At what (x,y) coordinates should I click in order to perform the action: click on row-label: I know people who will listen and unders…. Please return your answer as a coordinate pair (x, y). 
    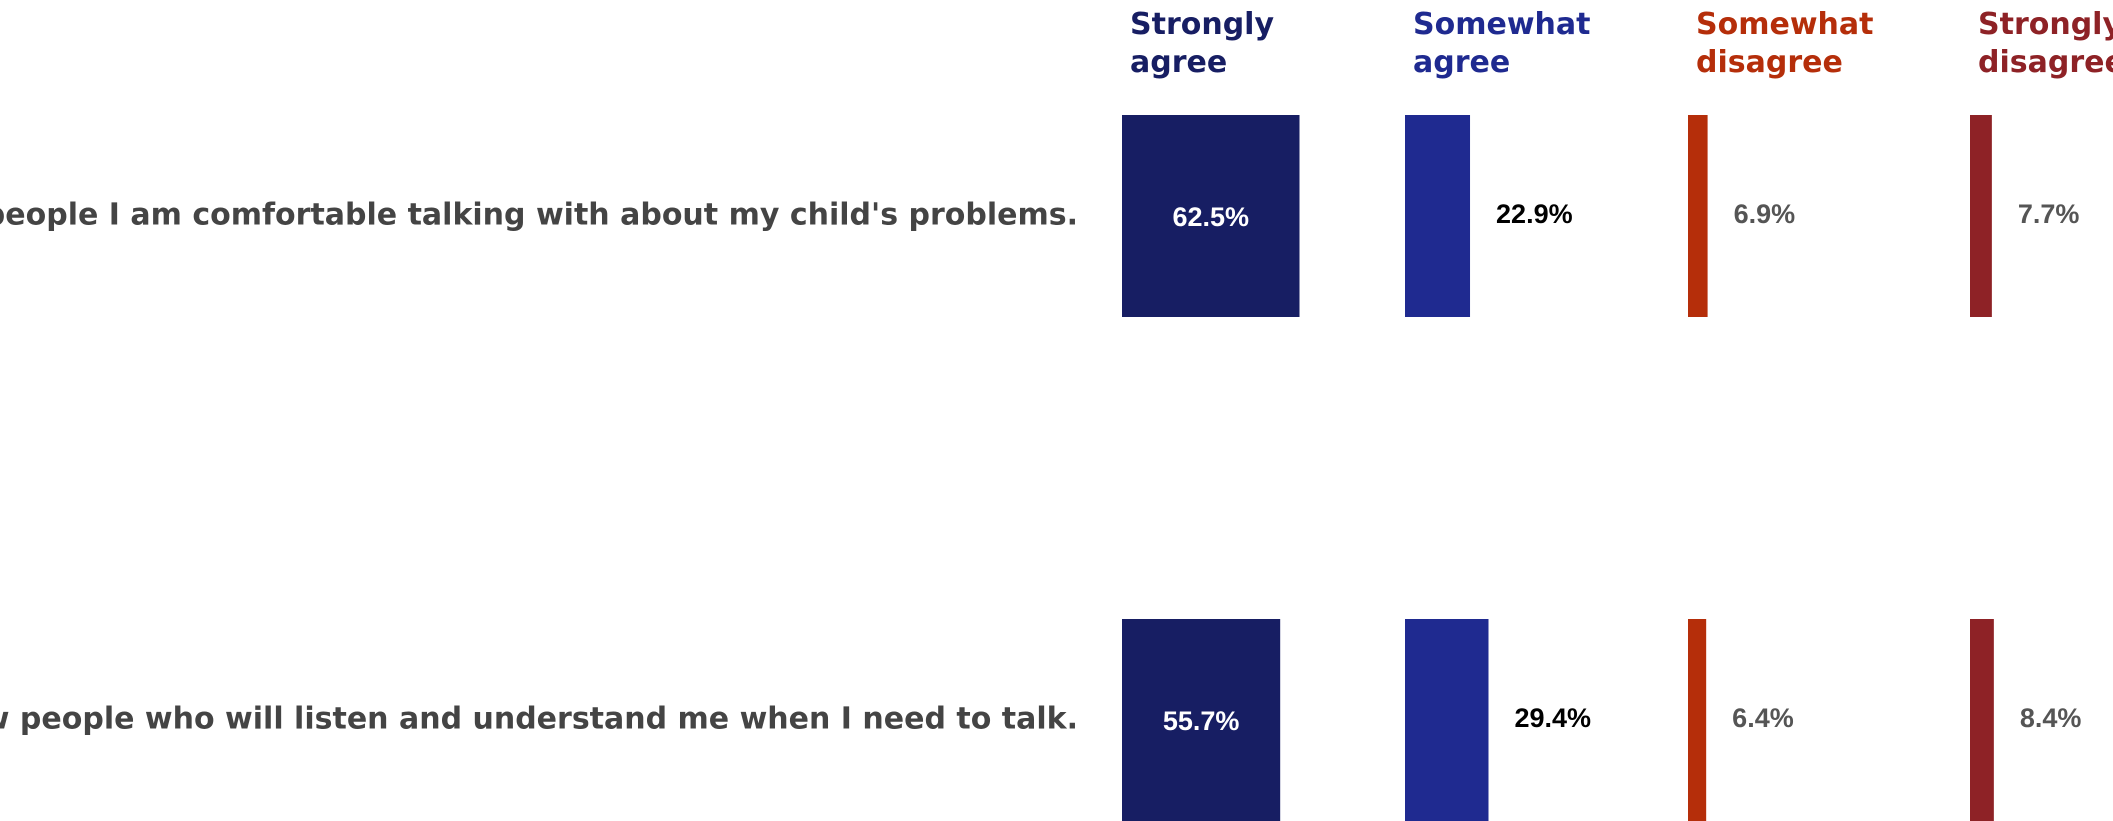
    Looking at the image, I should click on (539, 719).